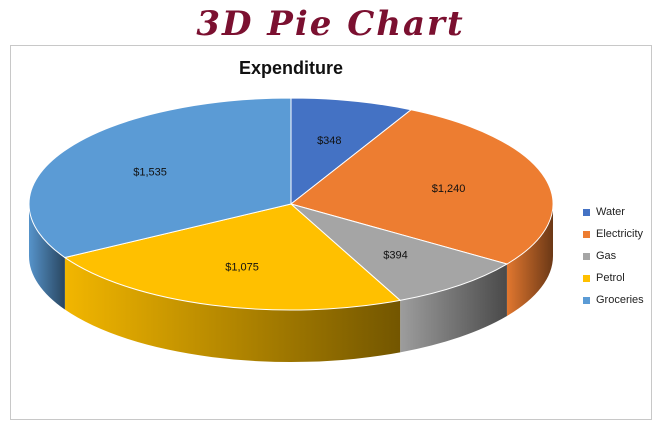 This screenshot has height=432, width=661. I want to click on pie-slice-gas, so click(399, 252).